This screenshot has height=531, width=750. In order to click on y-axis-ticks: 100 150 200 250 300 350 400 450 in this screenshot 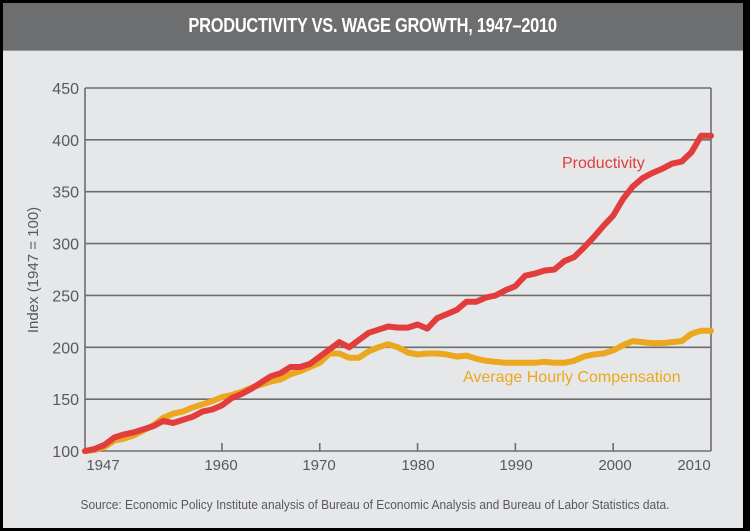, I will do `click(65, 271)`.